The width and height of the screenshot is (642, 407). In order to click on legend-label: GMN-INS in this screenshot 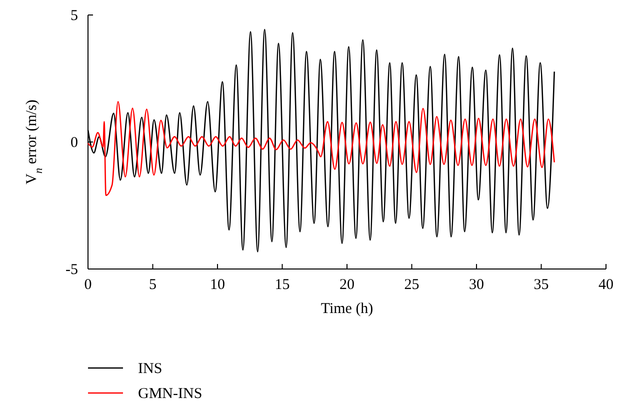, I will do `click(170, 394)`.